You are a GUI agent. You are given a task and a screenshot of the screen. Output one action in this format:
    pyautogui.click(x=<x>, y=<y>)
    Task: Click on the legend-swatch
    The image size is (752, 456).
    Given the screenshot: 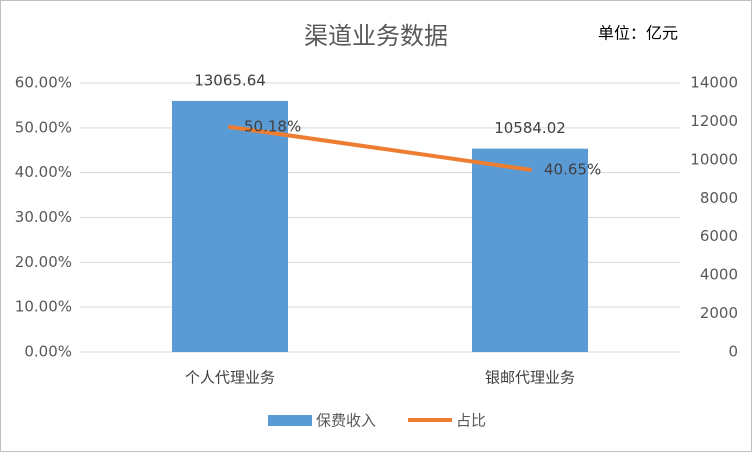 What is the action you would take?
    pyautogui.click(x=290, y=420)
    